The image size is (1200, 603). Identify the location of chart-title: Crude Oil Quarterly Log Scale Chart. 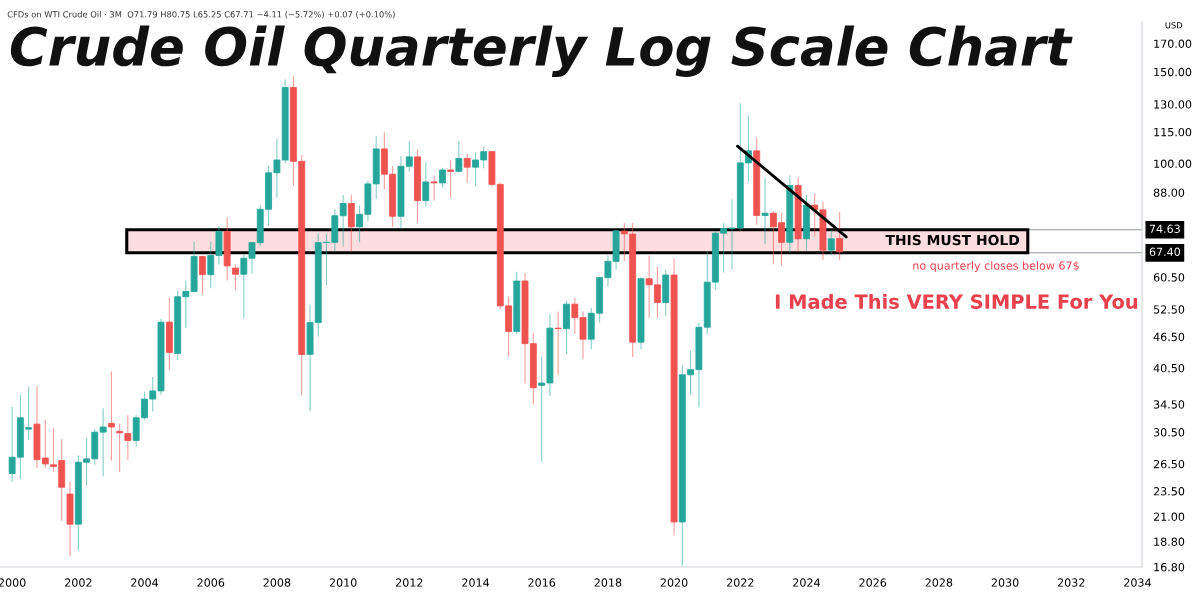
(541, 51).